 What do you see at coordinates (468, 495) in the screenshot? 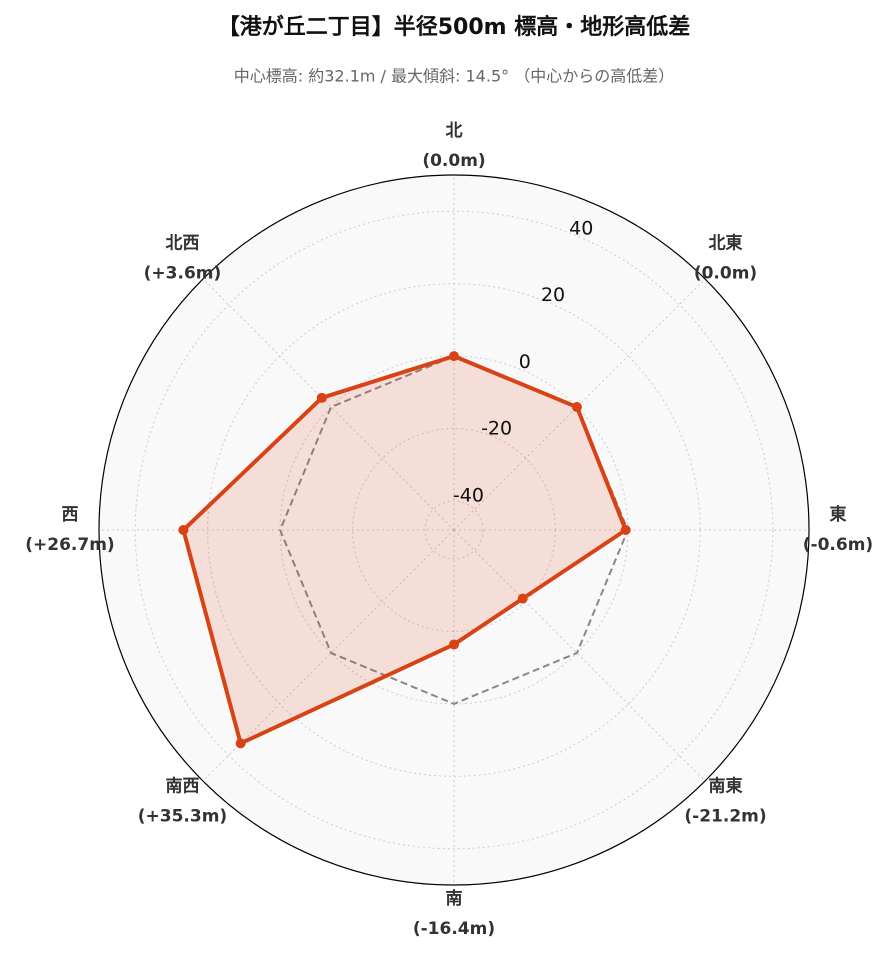
I see `r-tick-label: -40` at bounding box center [468, 495].